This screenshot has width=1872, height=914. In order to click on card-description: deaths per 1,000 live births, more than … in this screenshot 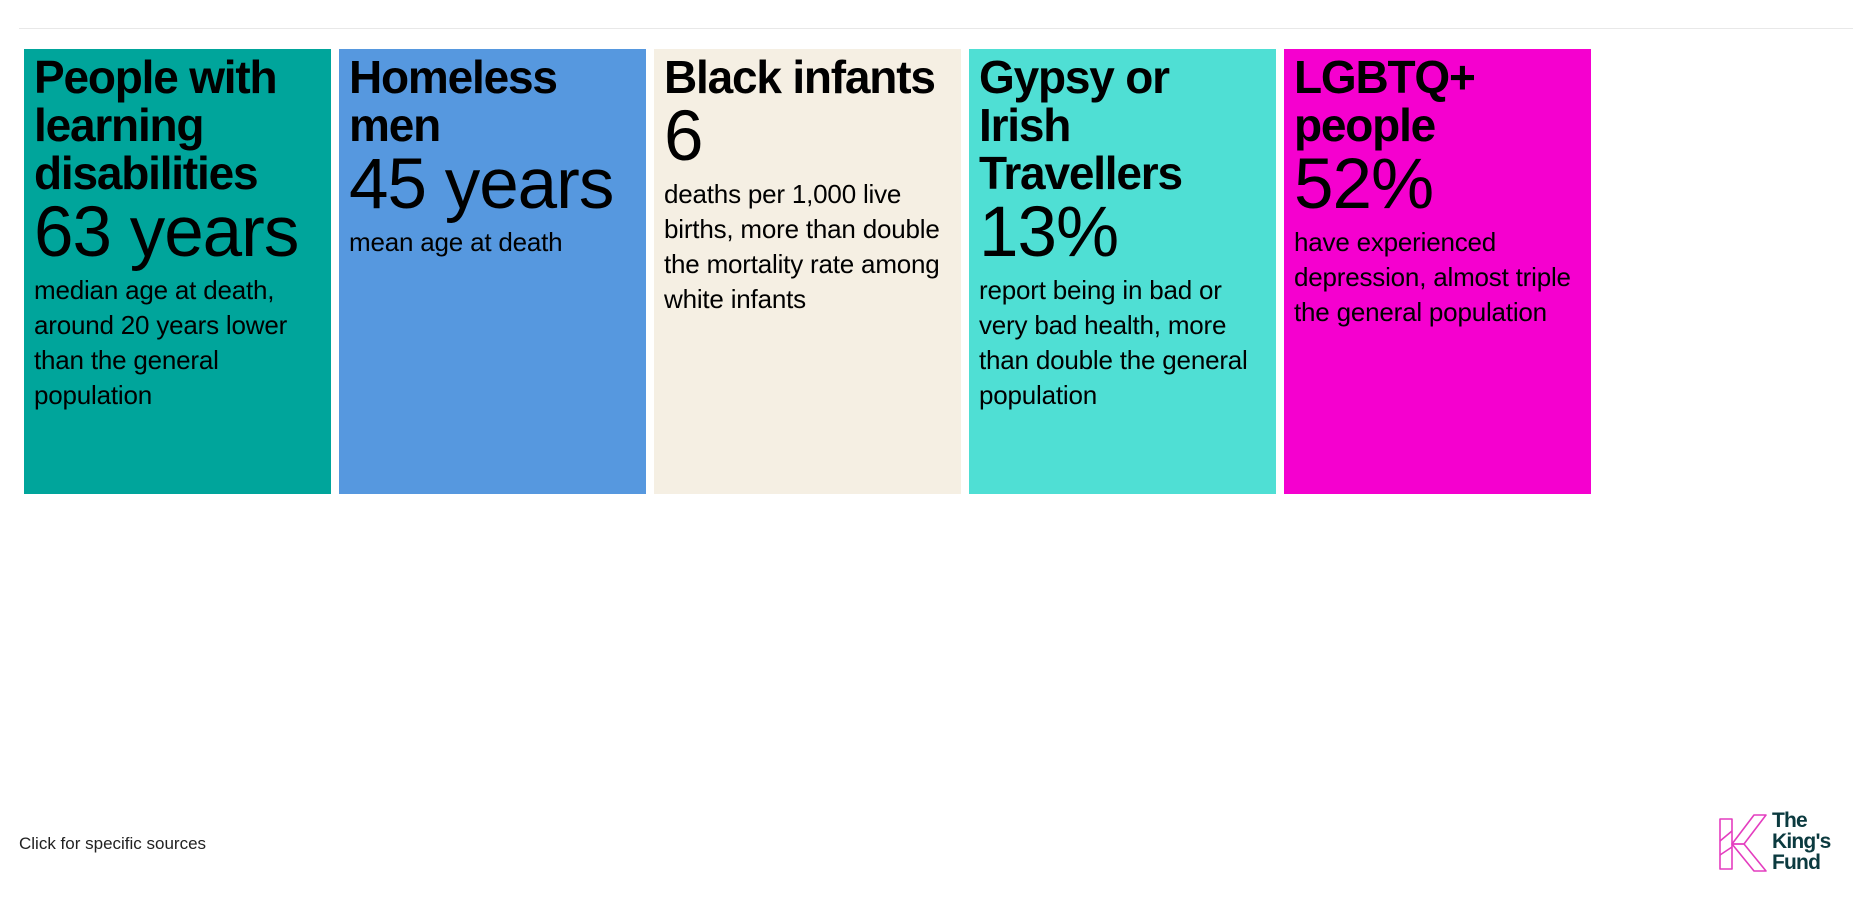, I will do `click(802, 246)`.